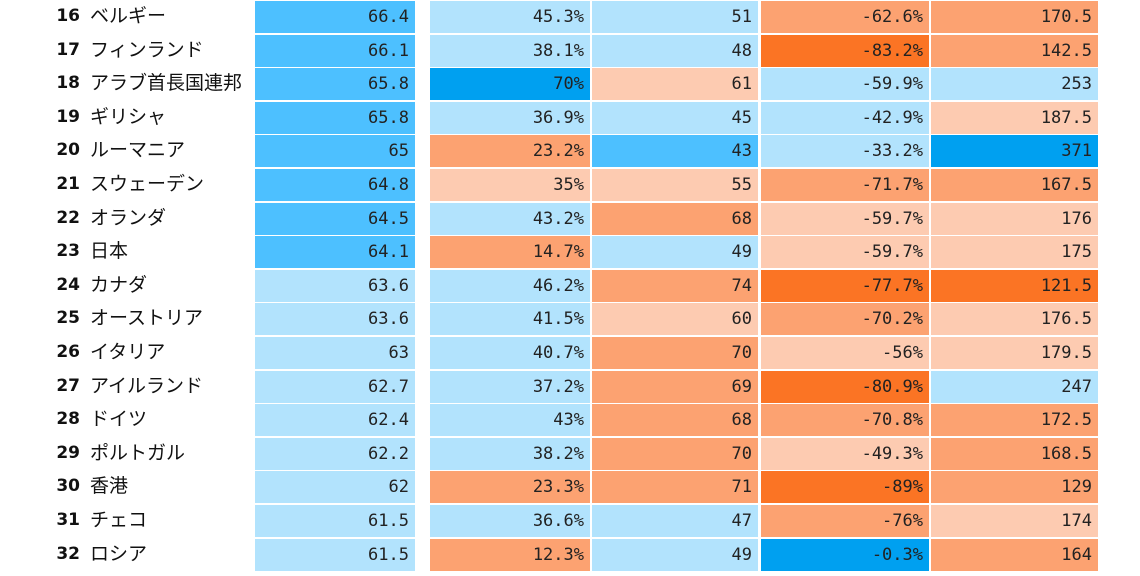 The image size is (1140, 576). I want to click on value-cell-col-1: 64.5, so click(335, 218).